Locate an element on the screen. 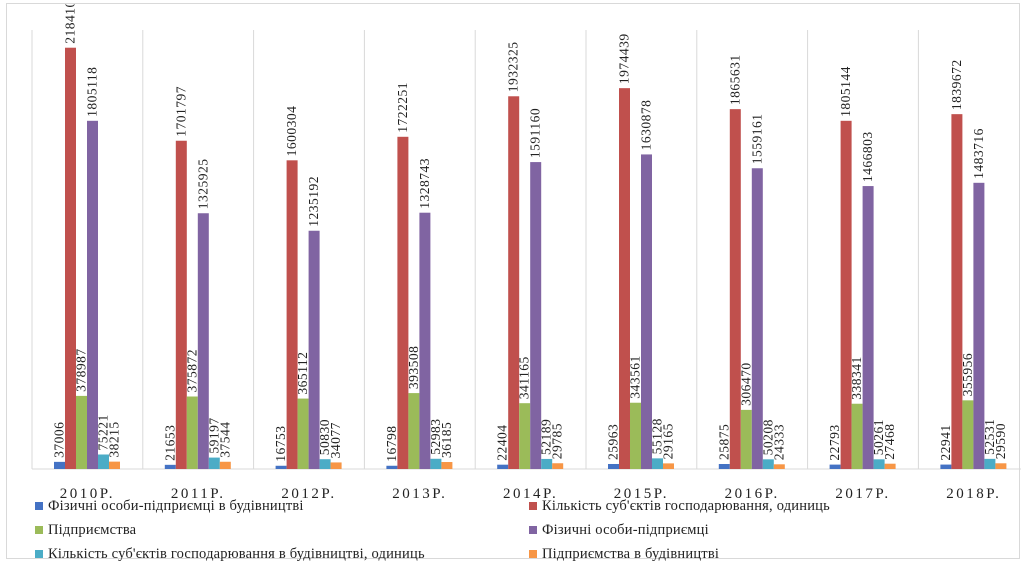 The image size is (1026, 563). data-label: 29590 is located at coordinates (1000, 441).